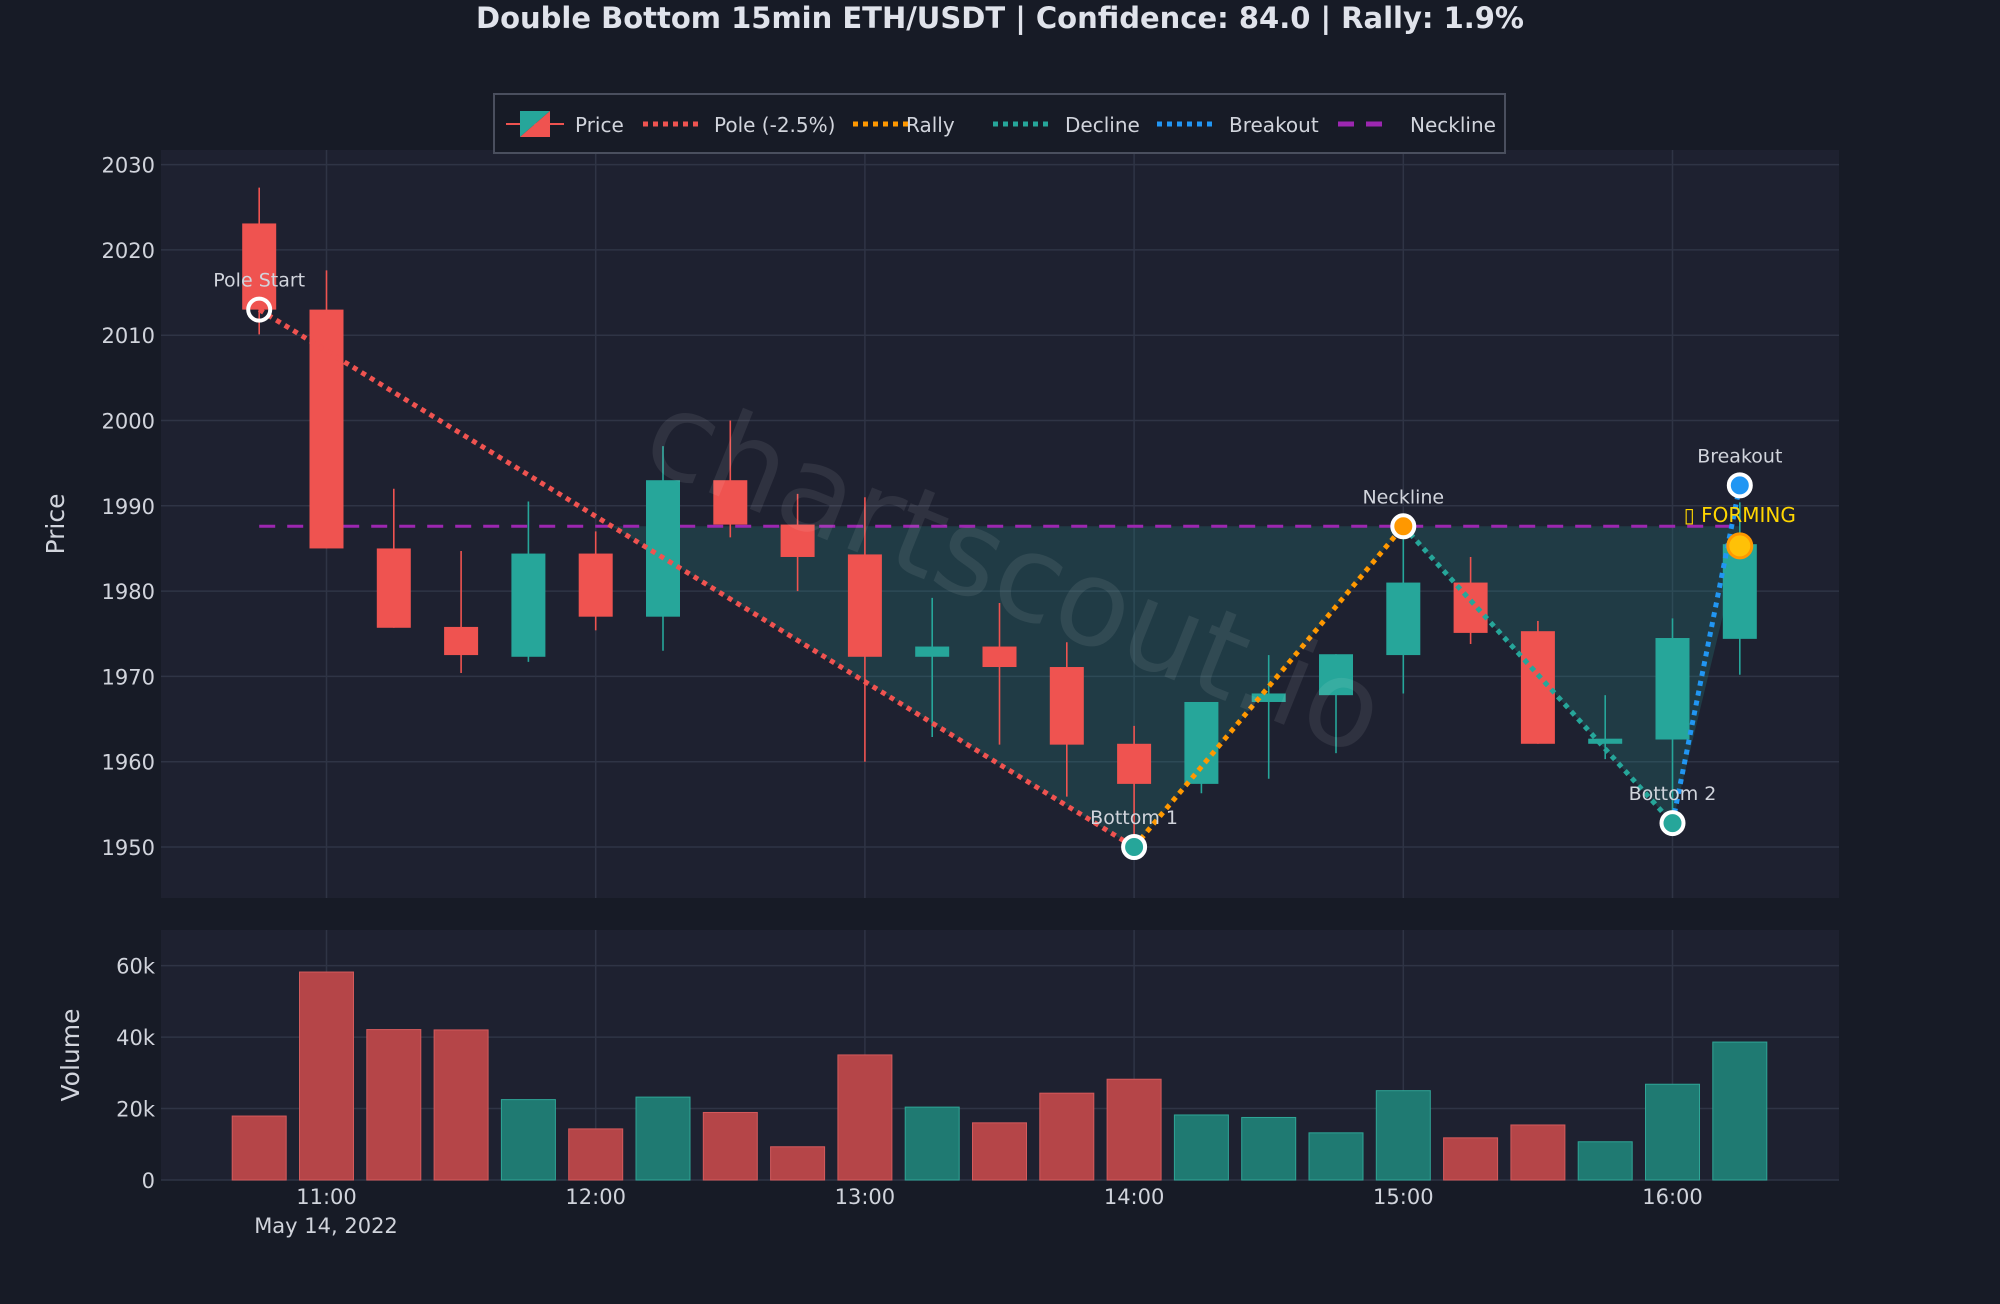 The image size is (2000, 1304). I want to click on price-tick-label: 1980, so click(128, 592).